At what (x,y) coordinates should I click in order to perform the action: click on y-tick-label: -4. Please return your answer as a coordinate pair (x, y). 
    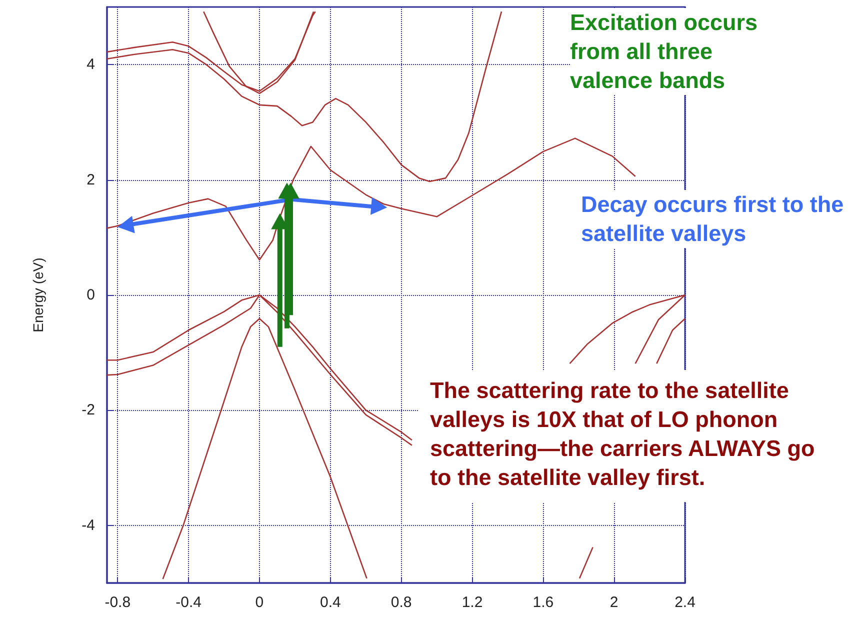
    Looking at the image, I should click on (88, 525).